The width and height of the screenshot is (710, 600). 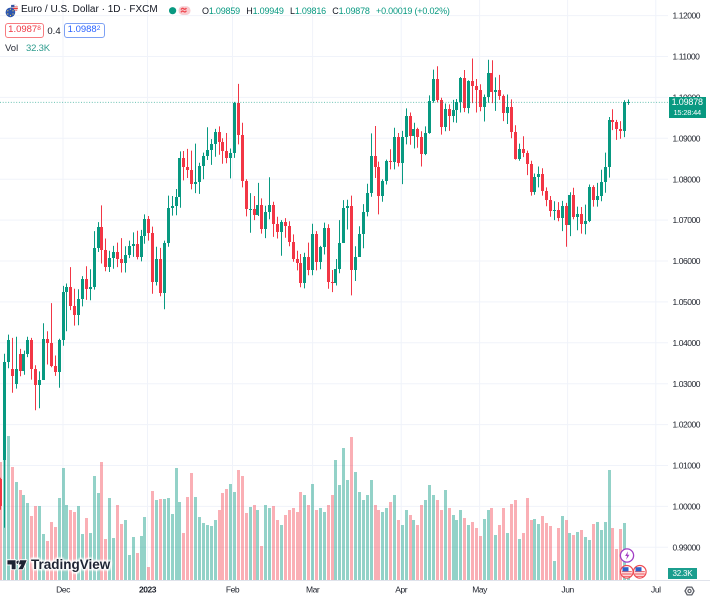 What do you see at coordinates (687, 179) in the screenshot?
I see `svg-text: 1.08000` at bounding box center [687, 179].